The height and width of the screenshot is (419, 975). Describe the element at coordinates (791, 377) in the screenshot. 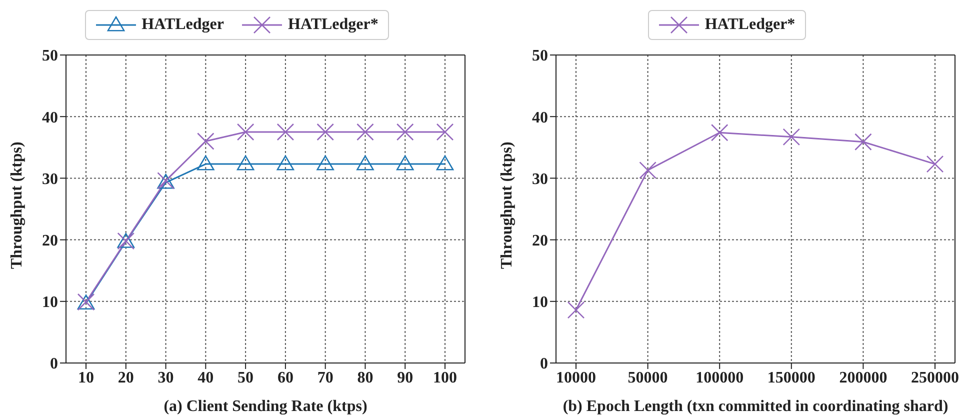

I see `x-tick-label: 150000` at that location.